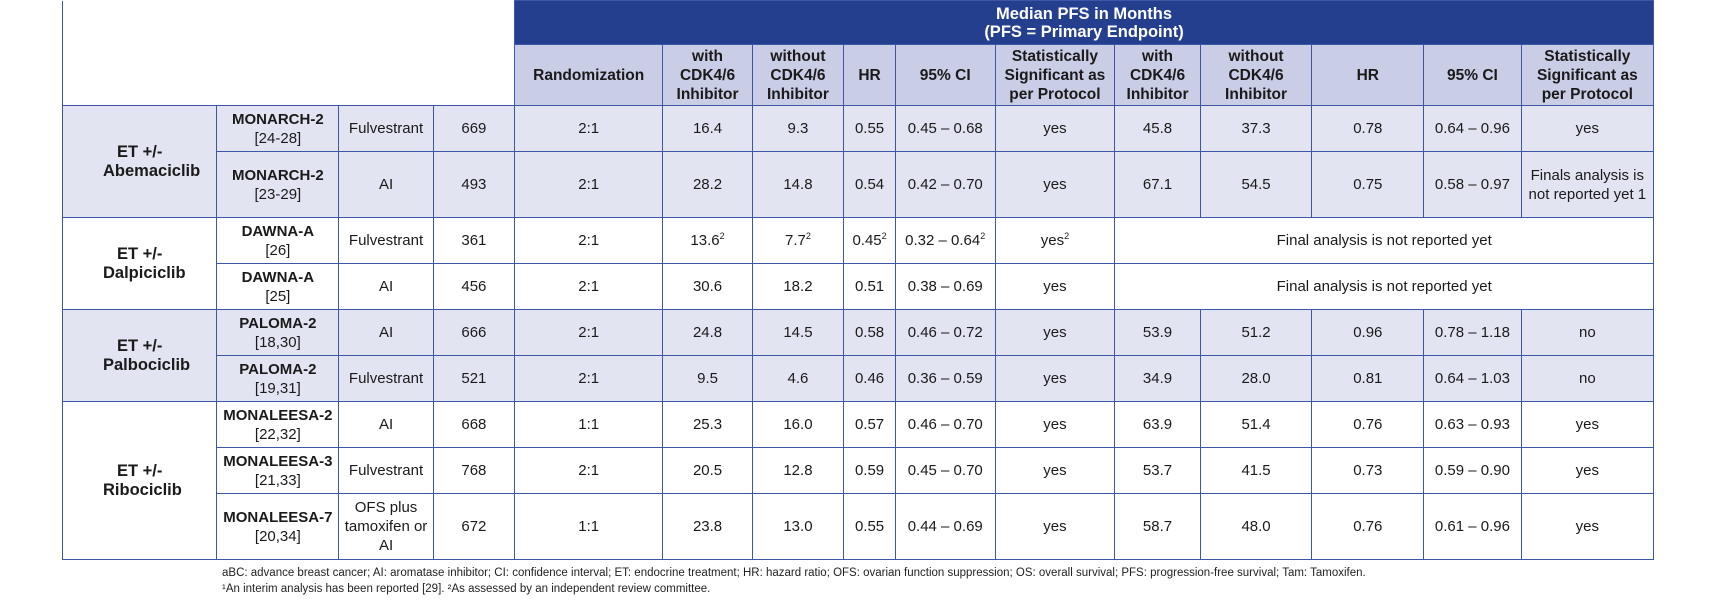 The image size is (1713, 601). I want to click on cell-os-with: 63.9, so click(1157, 424).